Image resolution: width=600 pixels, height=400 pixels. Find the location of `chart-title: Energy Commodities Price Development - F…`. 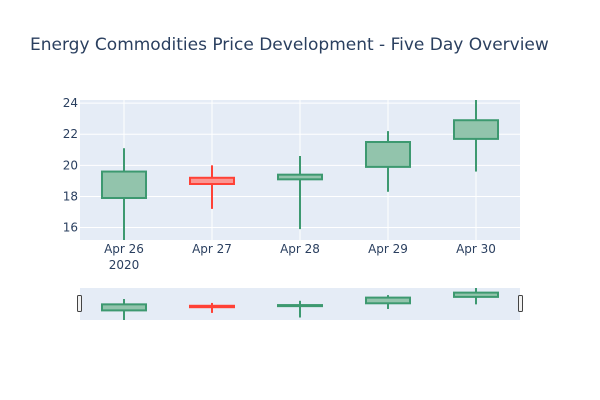

chart-title: Energy Commodities Price Development - F… is located at coordinates (289, 45).